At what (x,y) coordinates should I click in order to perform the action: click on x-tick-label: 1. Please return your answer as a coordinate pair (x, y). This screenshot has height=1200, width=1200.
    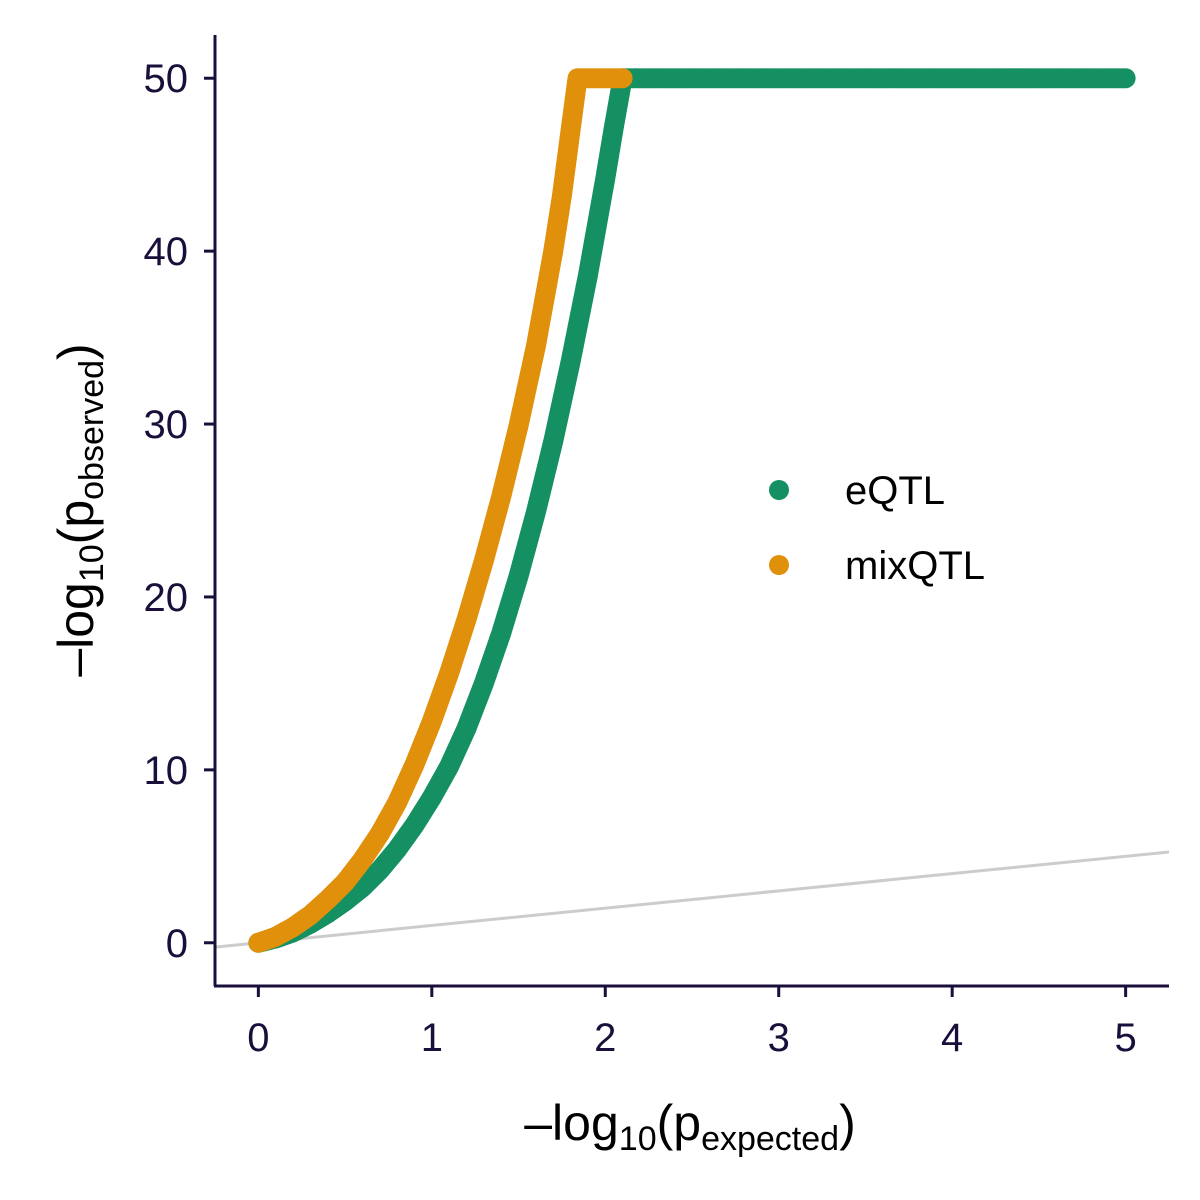
    Looking at the image, I should click on (432, 1038).